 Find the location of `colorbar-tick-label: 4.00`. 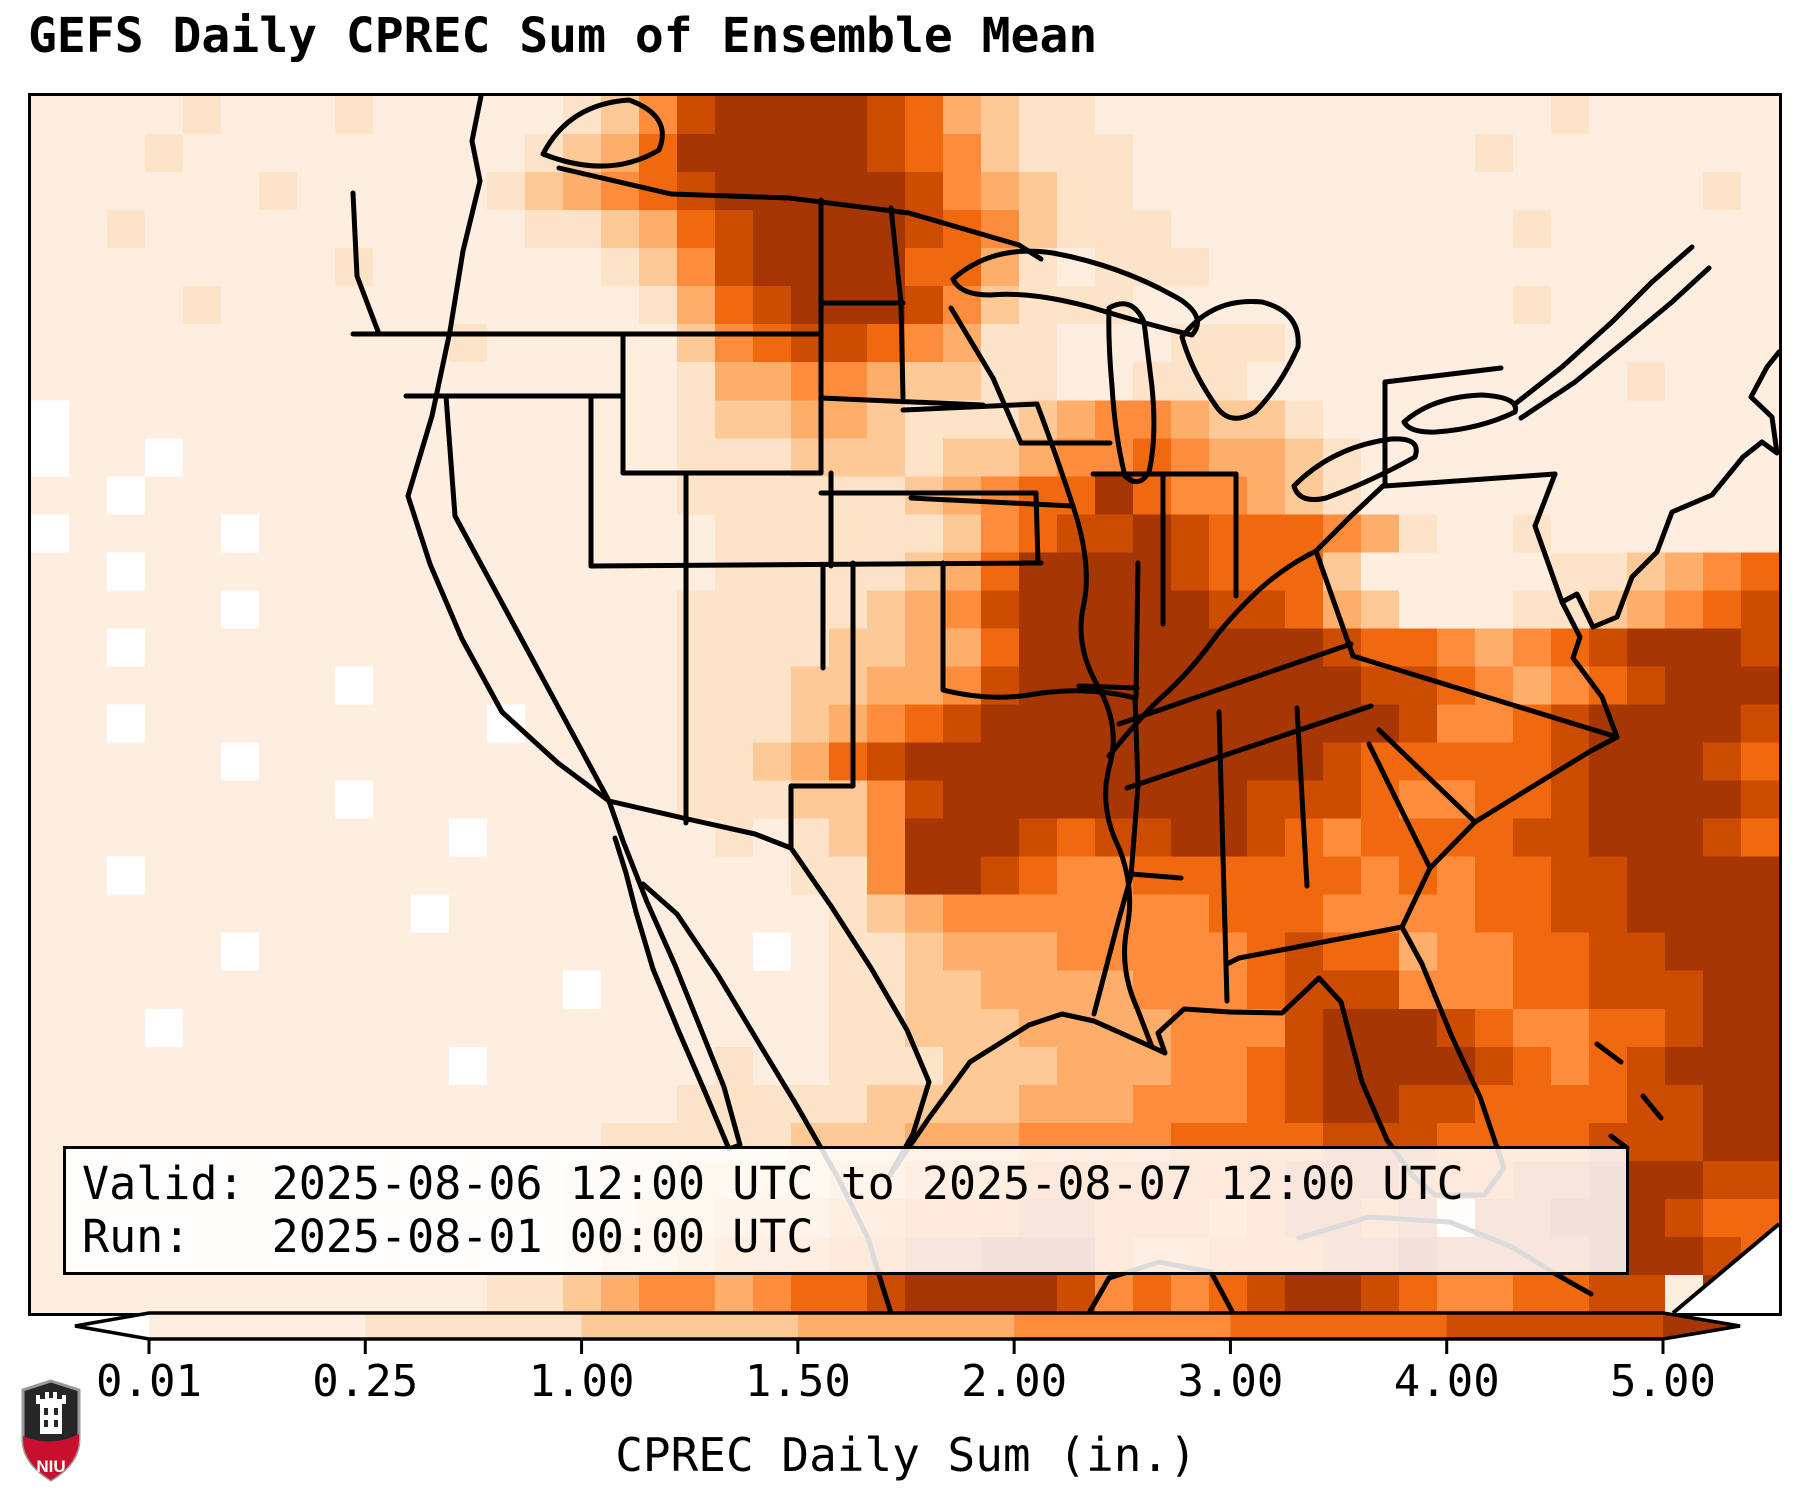

colorbar-tick-label: 4.00 is located at coordinates (1446, 1381).